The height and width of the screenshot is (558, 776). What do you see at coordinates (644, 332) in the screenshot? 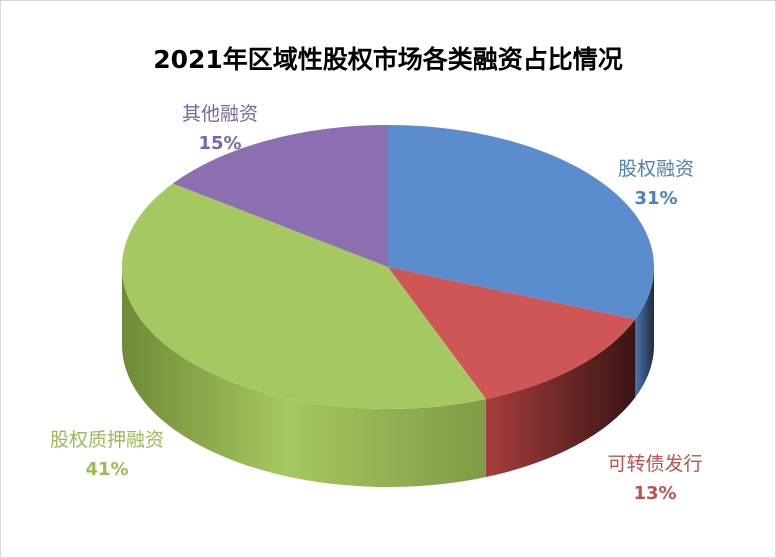
I see `pie-side-equity` at bounding box center [644, 332].